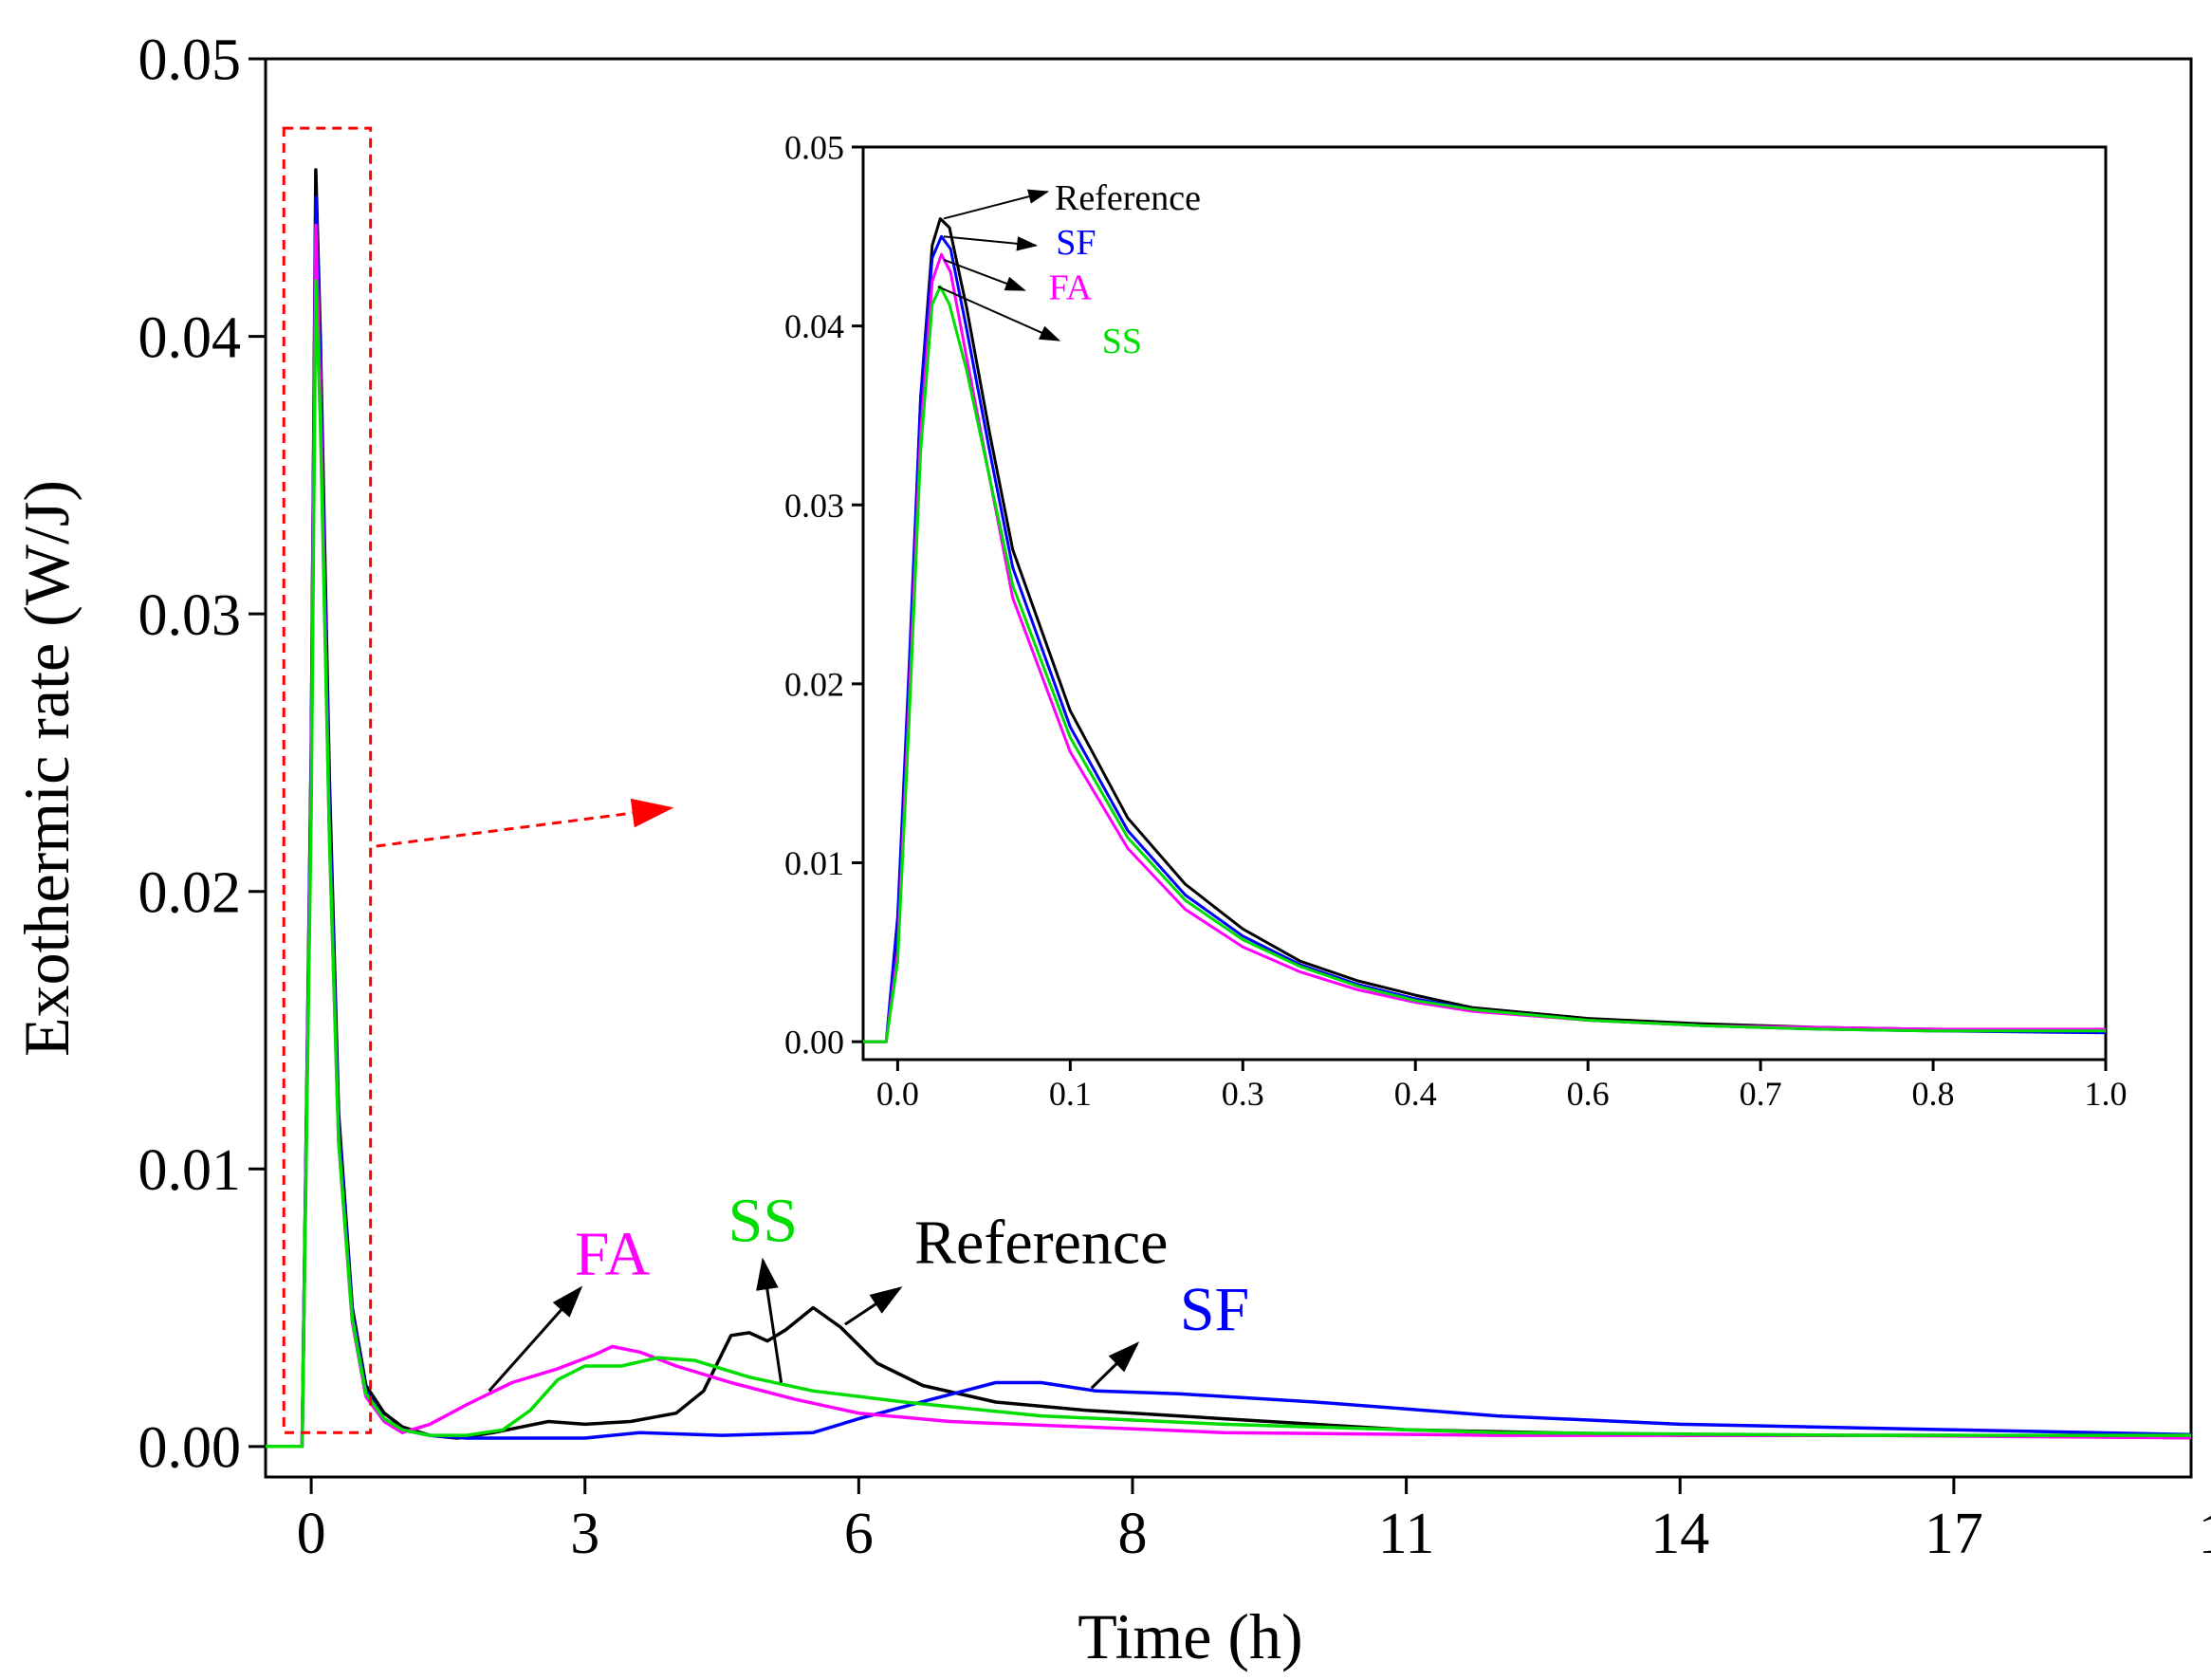 This screenshot has height=1680, width=2211. Describe the element at coordinates (814, 148) in the screenshot. I see `inset-y-tick-label: 0.05` at that location.